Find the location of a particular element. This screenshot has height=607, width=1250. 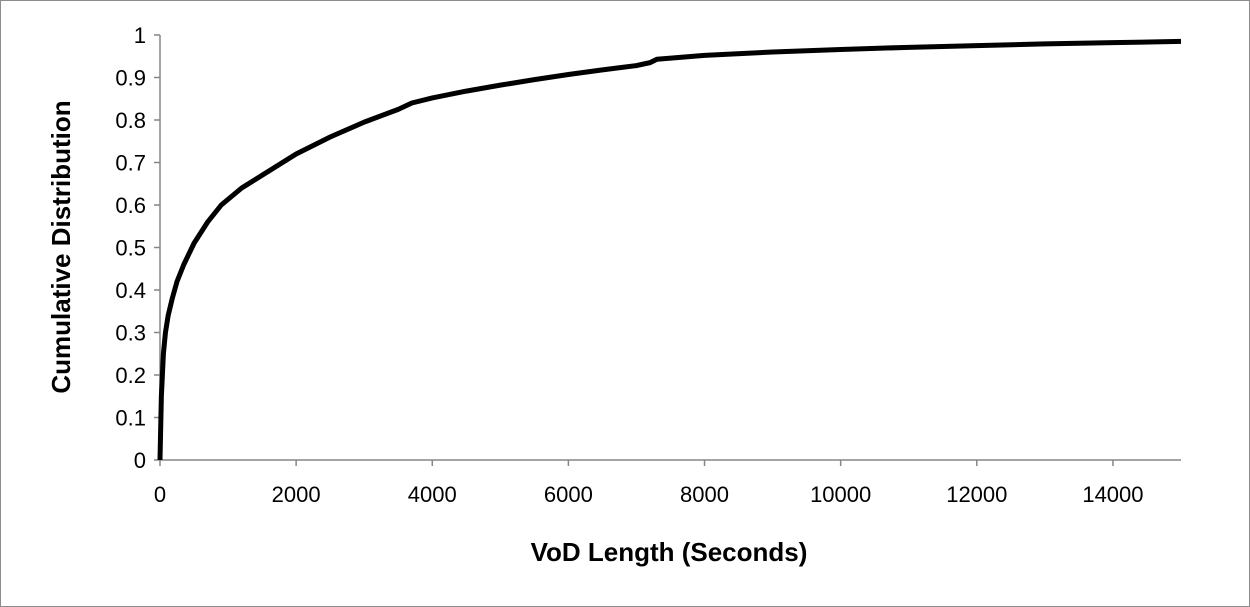

y-tick-label: 0.3 is located at coordinates (130, 333).